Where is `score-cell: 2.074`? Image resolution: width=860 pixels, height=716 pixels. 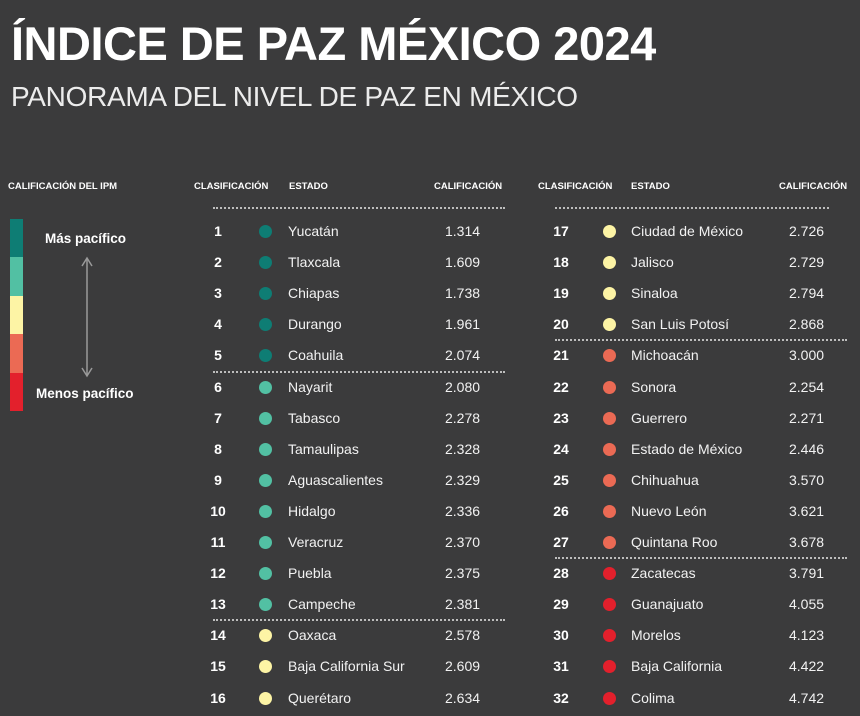 score-cell: 2.074 is located at coordinates (463, 355).